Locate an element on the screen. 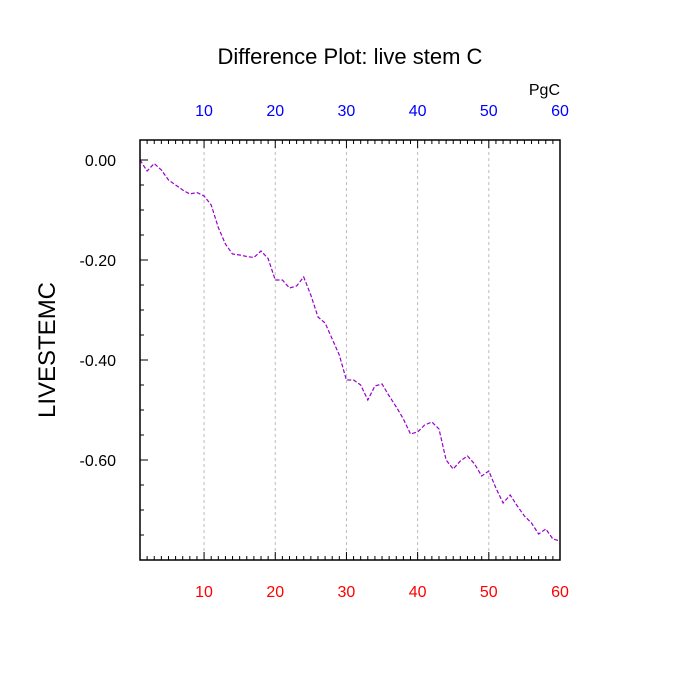  x-tick-label-top: 40 is located at coordinates (418, 111).